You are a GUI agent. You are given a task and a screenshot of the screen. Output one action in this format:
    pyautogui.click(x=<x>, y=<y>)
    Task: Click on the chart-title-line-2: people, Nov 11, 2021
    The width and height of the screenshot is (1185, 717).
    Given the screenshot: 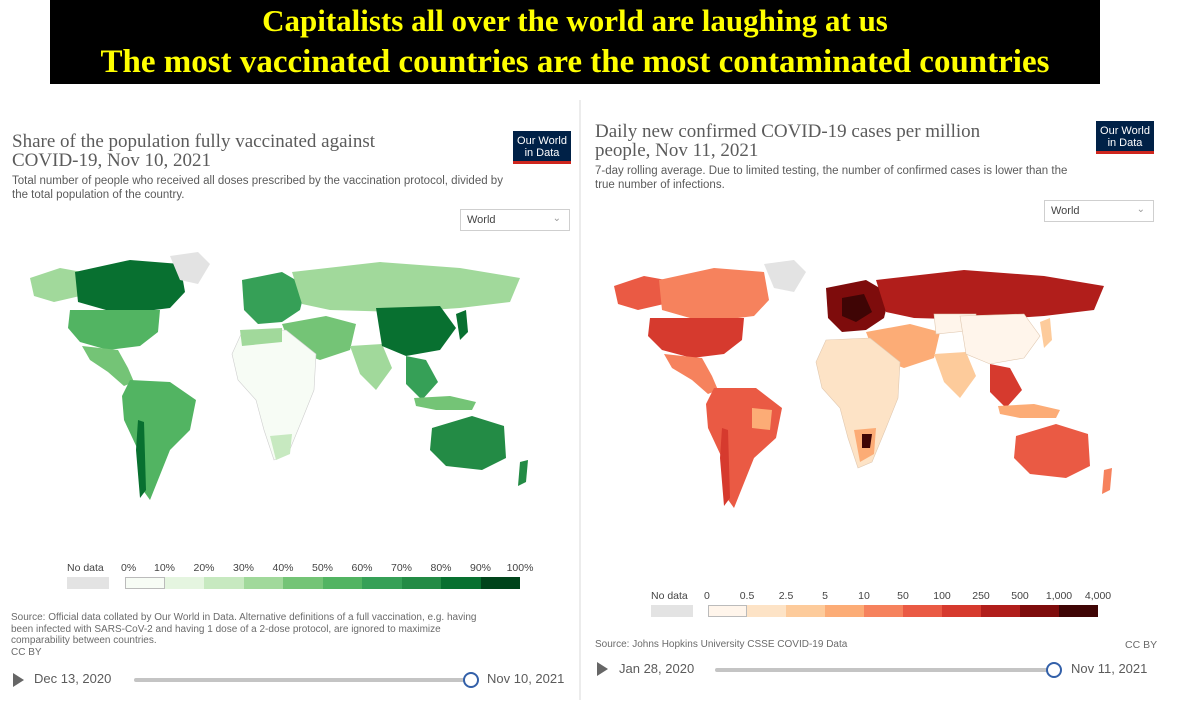 What is the action you would take?
    pyautogui.click(x=677, y=150)
    